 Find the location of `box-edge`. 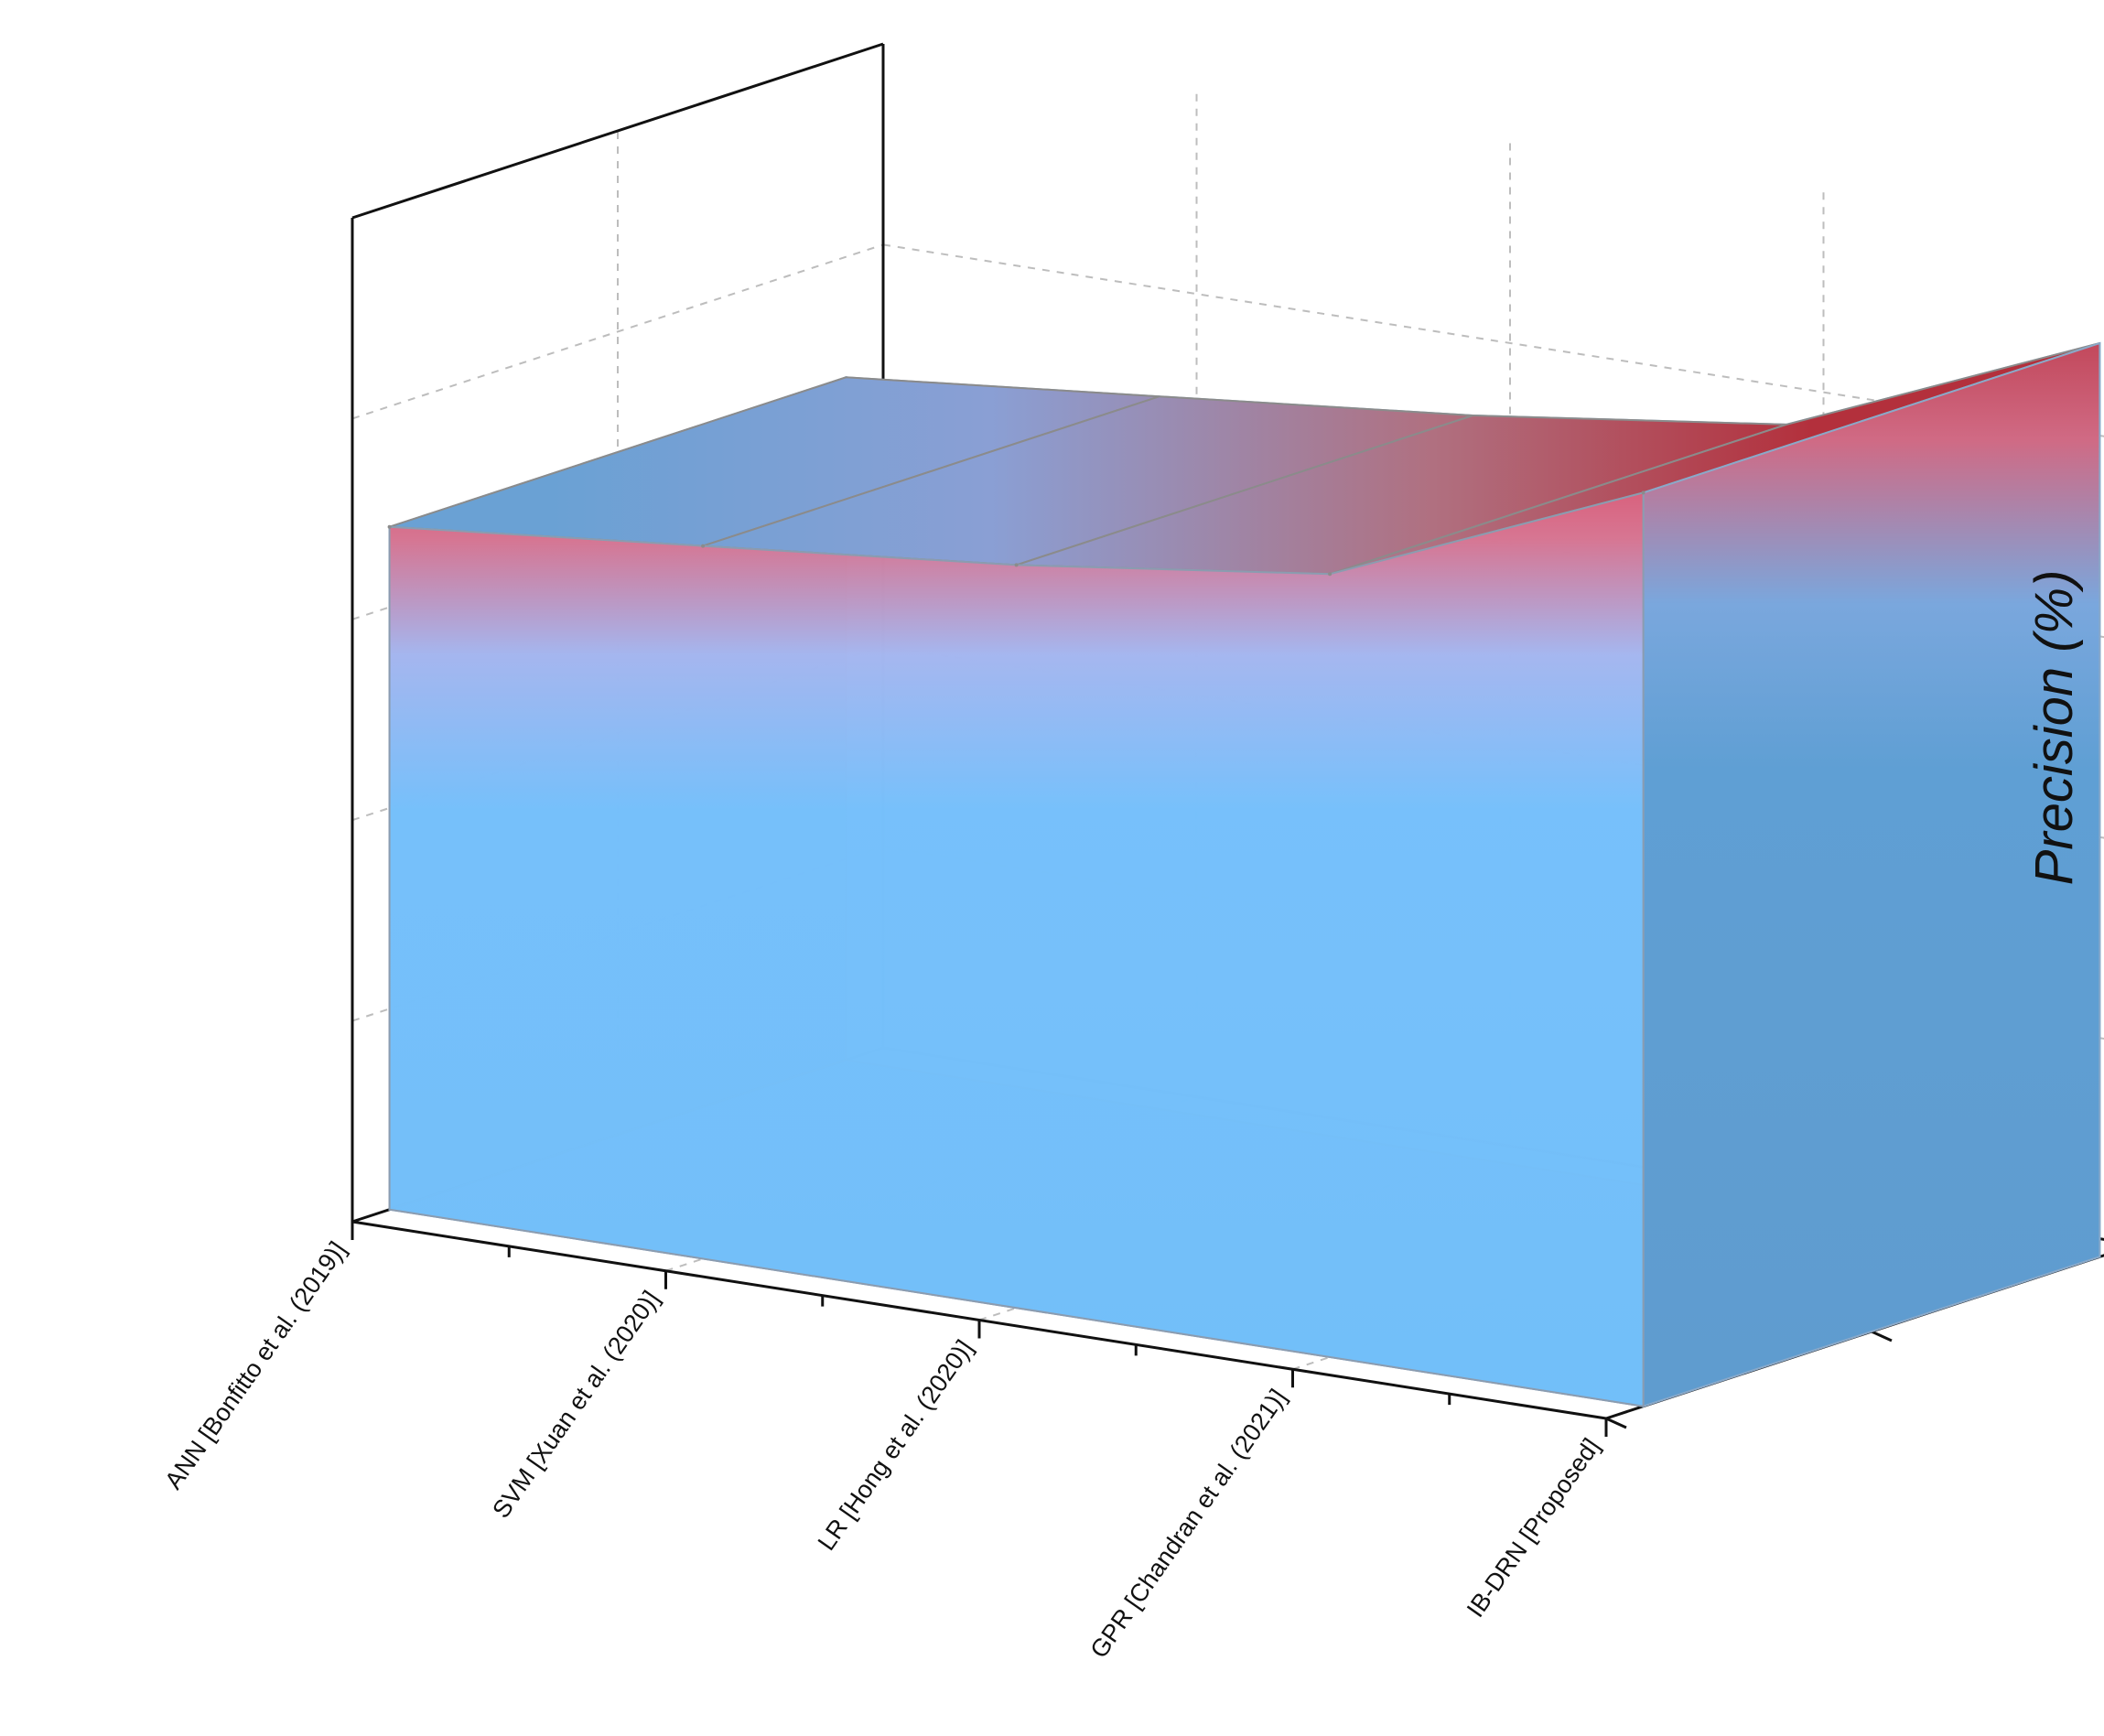

box-edge is located at coordinates (617, 131).